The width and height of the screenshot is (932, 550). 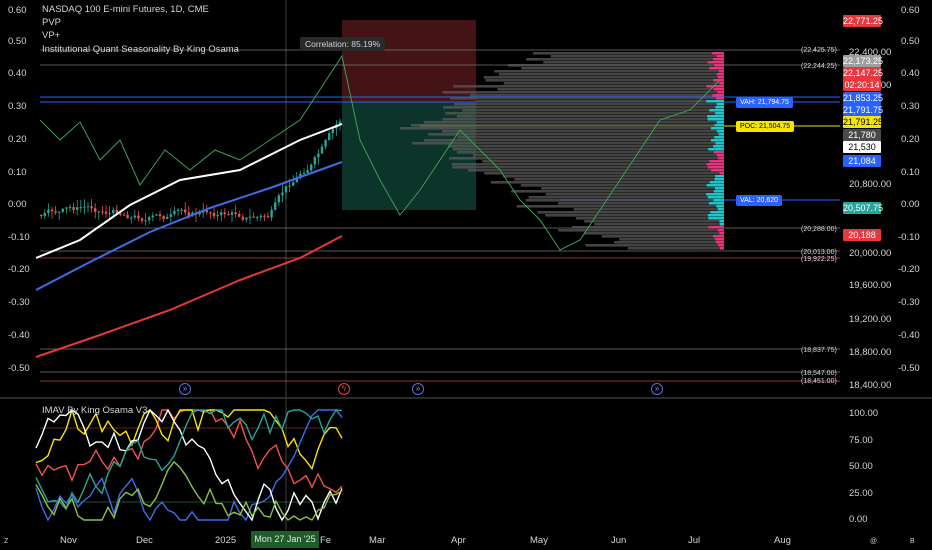 I want to click on time-tick: 2025, so click(x=225, y=540).